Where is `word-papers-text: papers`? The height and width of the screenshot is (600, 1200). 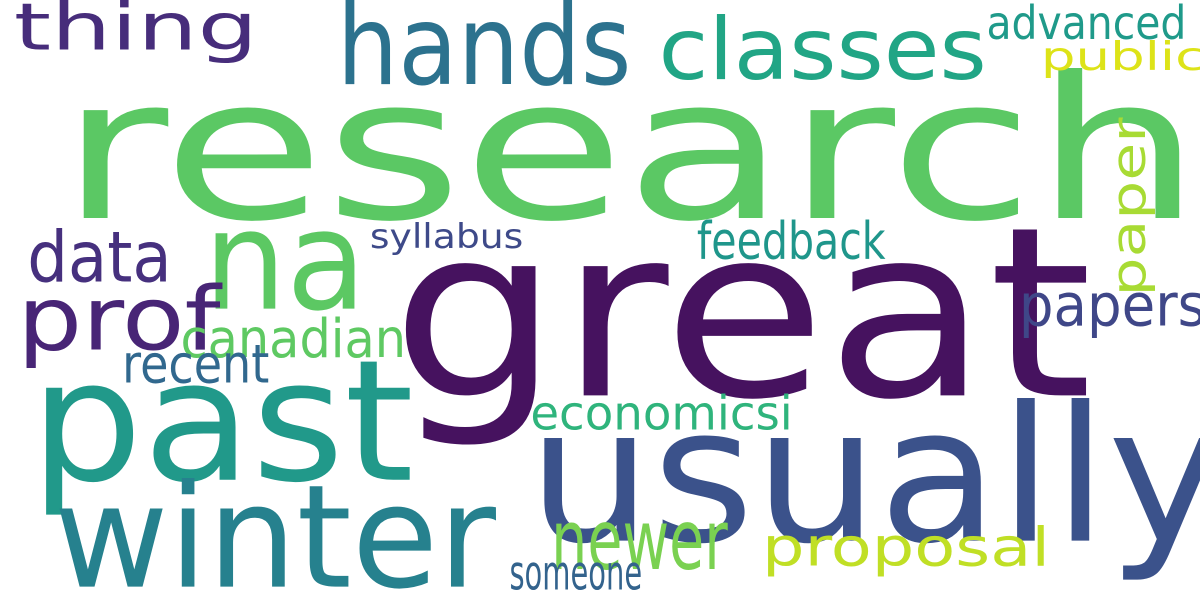 word-papers-text: papers is located at coordinates (1109, 305).